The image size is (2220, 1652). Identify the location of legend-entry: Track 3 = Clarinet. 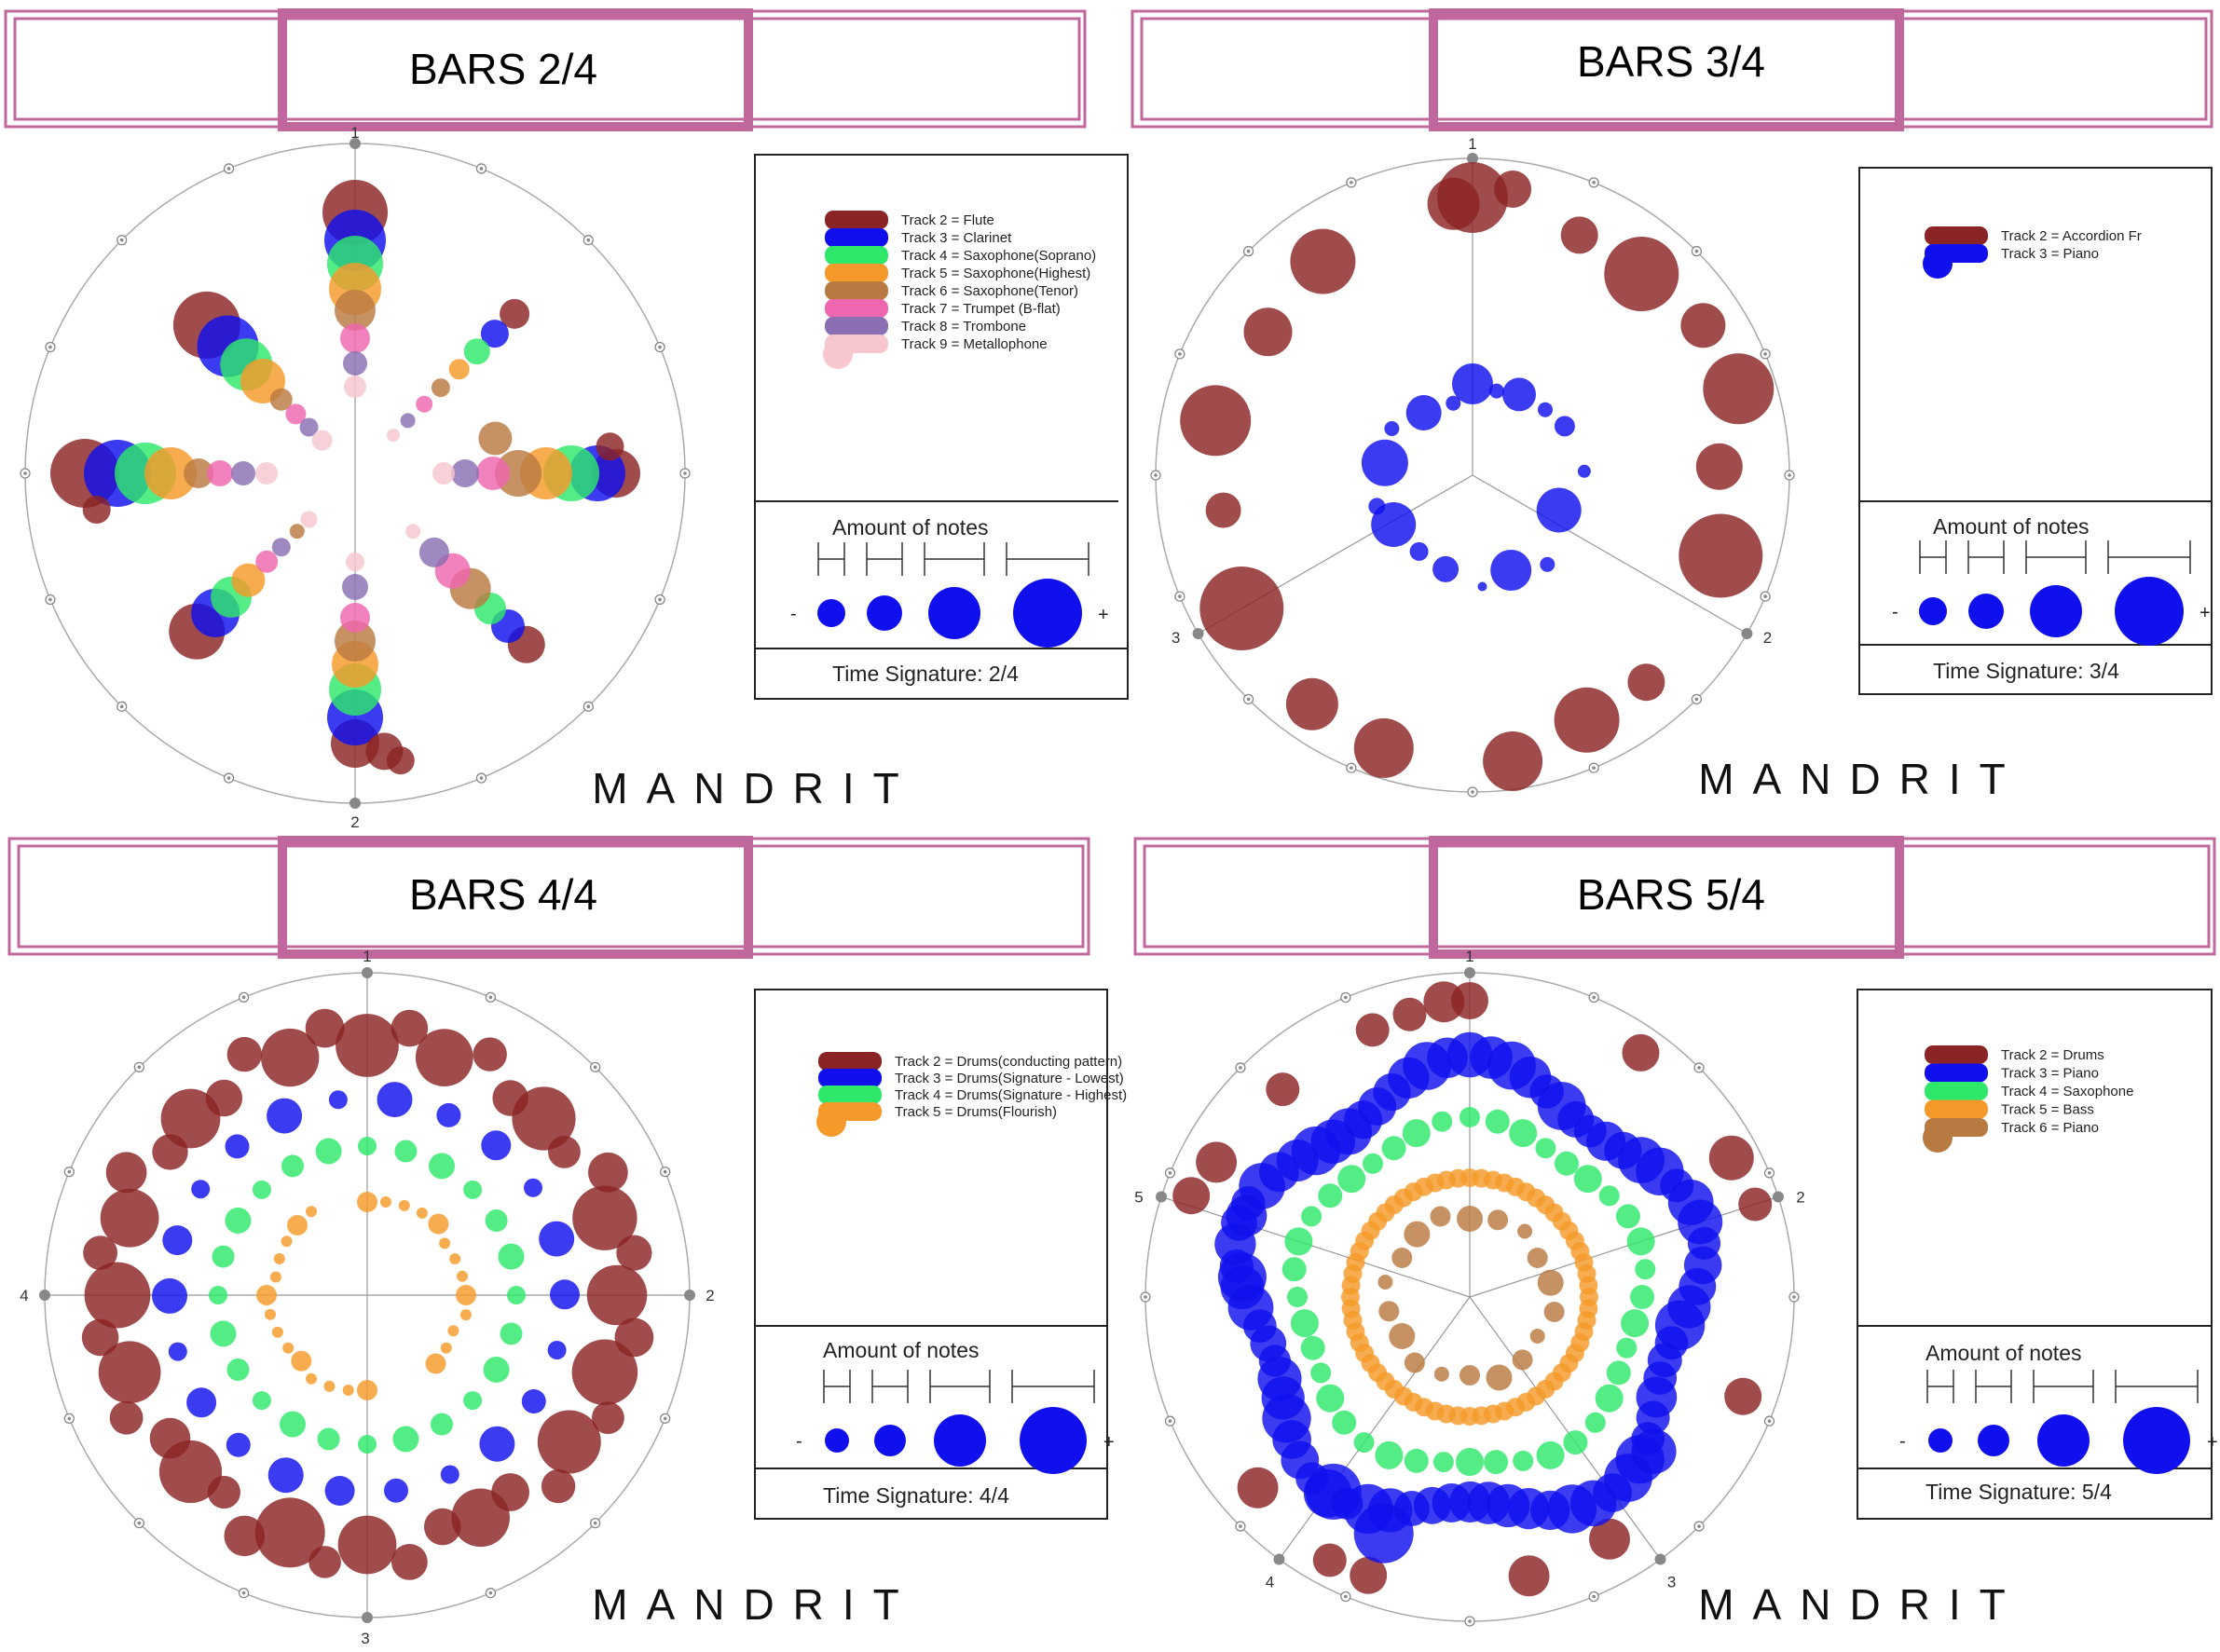
(956, 238).